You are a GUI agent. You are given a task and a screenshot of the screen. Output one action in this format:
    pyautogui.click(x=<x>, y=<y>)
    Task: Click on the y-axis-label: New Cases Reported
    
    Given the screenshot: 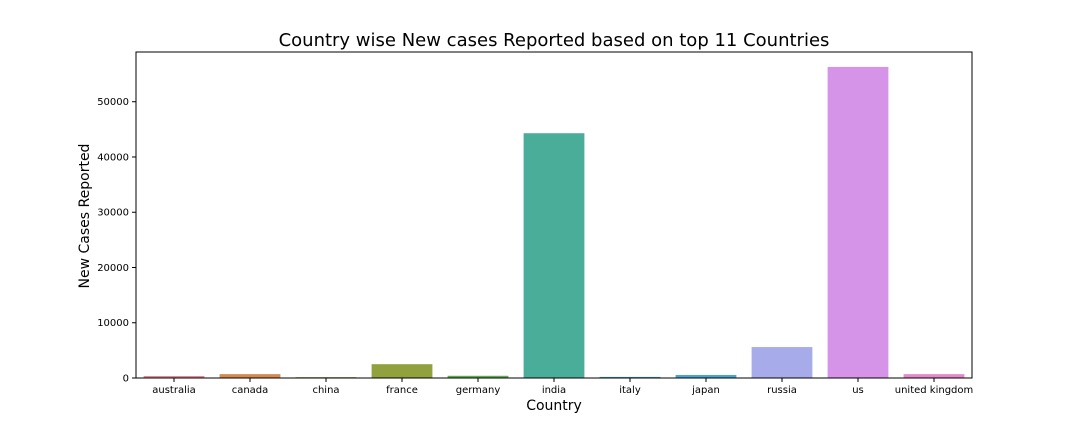 What is the action you would take?
    pyautogui.click(x=85, y=216)
    